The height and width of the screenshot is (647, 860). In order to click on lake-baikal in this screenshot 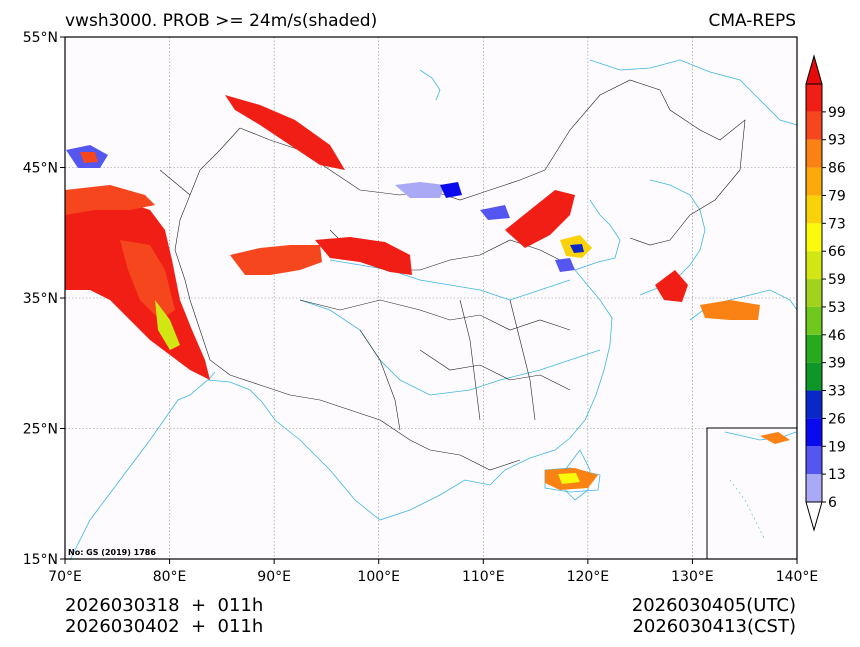, I will do `click(430, 85)`.